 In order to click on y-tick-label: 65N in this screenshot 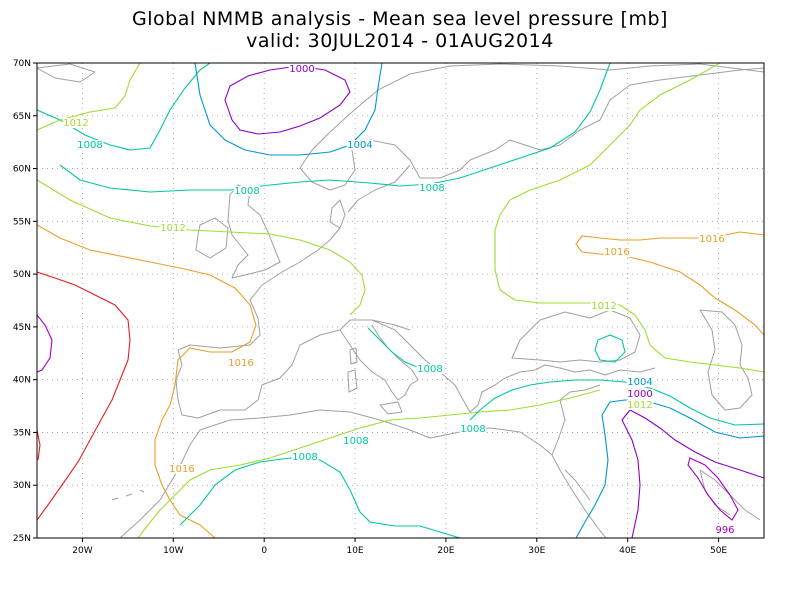, I will do `click(22, 117)`.